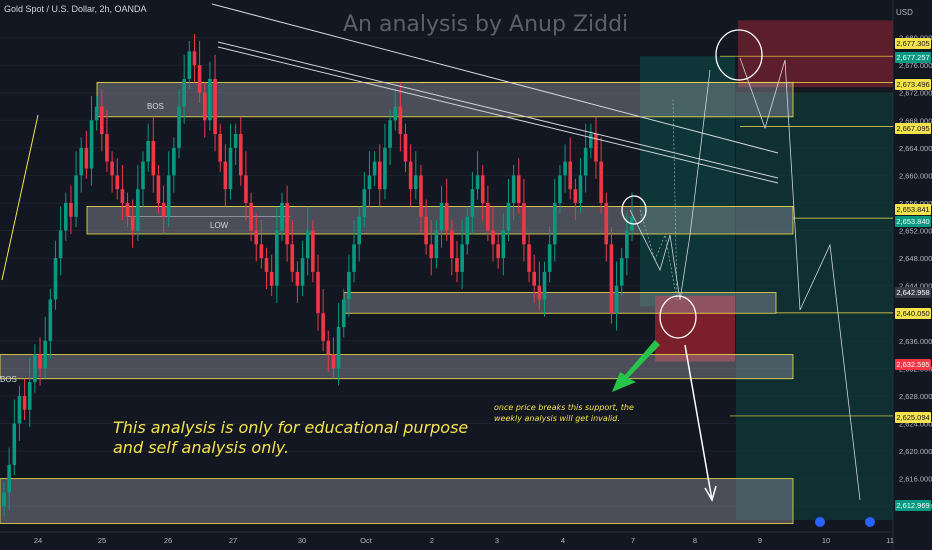  I want to click on price-tag: 2,677.305, so click(913, 43).